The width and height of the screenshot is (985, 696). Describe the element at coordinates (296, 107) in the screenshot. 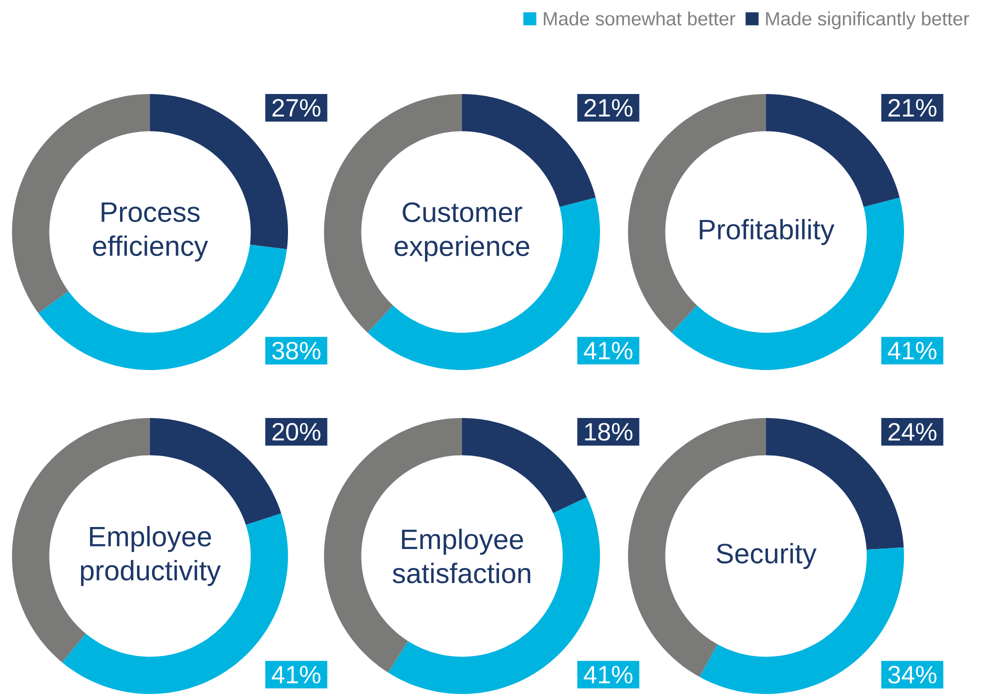

I see `data-label: 27%` at that location.